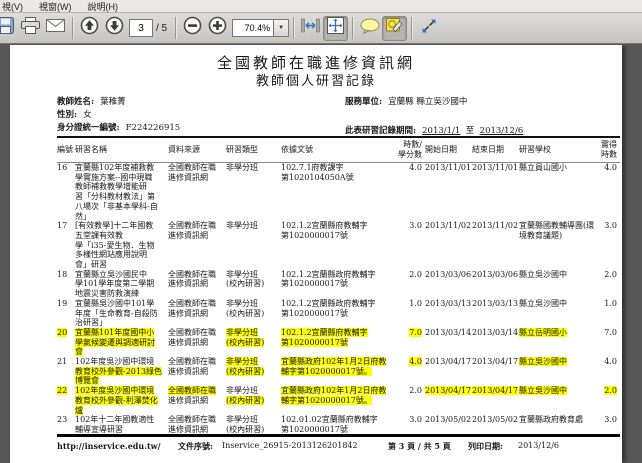  What do you see at coordinates (428, 28) in the screenshot?
I see `fullscreen-button` at bounding box center [428, 28].